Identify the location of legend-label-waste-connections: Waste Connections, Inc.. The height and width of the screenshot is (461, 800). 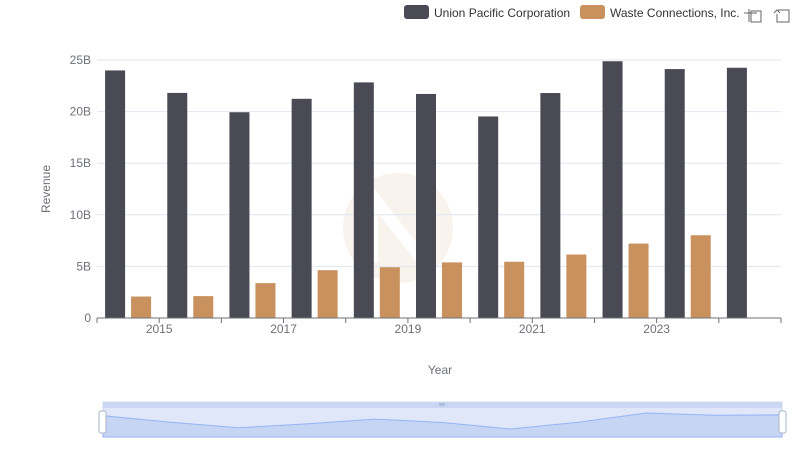
(675, 13).